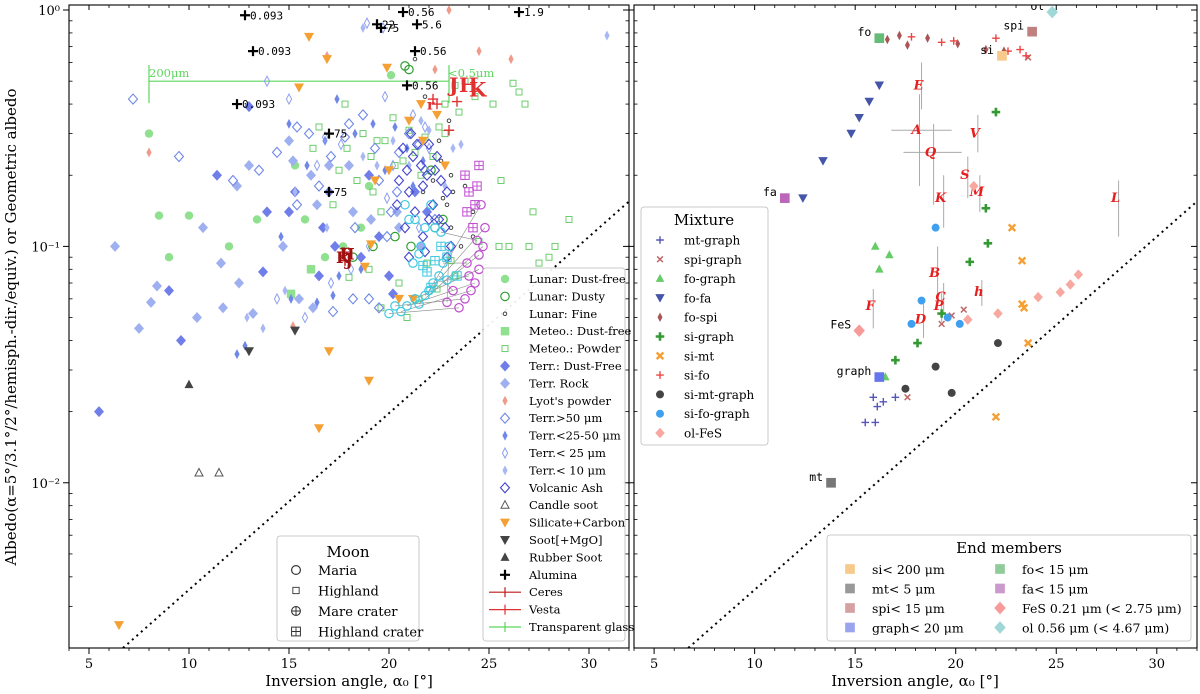 This screenshot has height=694, width=1200. What do you see at coordinates (1115, 208) in the screenshot?
I see `asteroid-class-l: L` at bounding box center [1115, 208].